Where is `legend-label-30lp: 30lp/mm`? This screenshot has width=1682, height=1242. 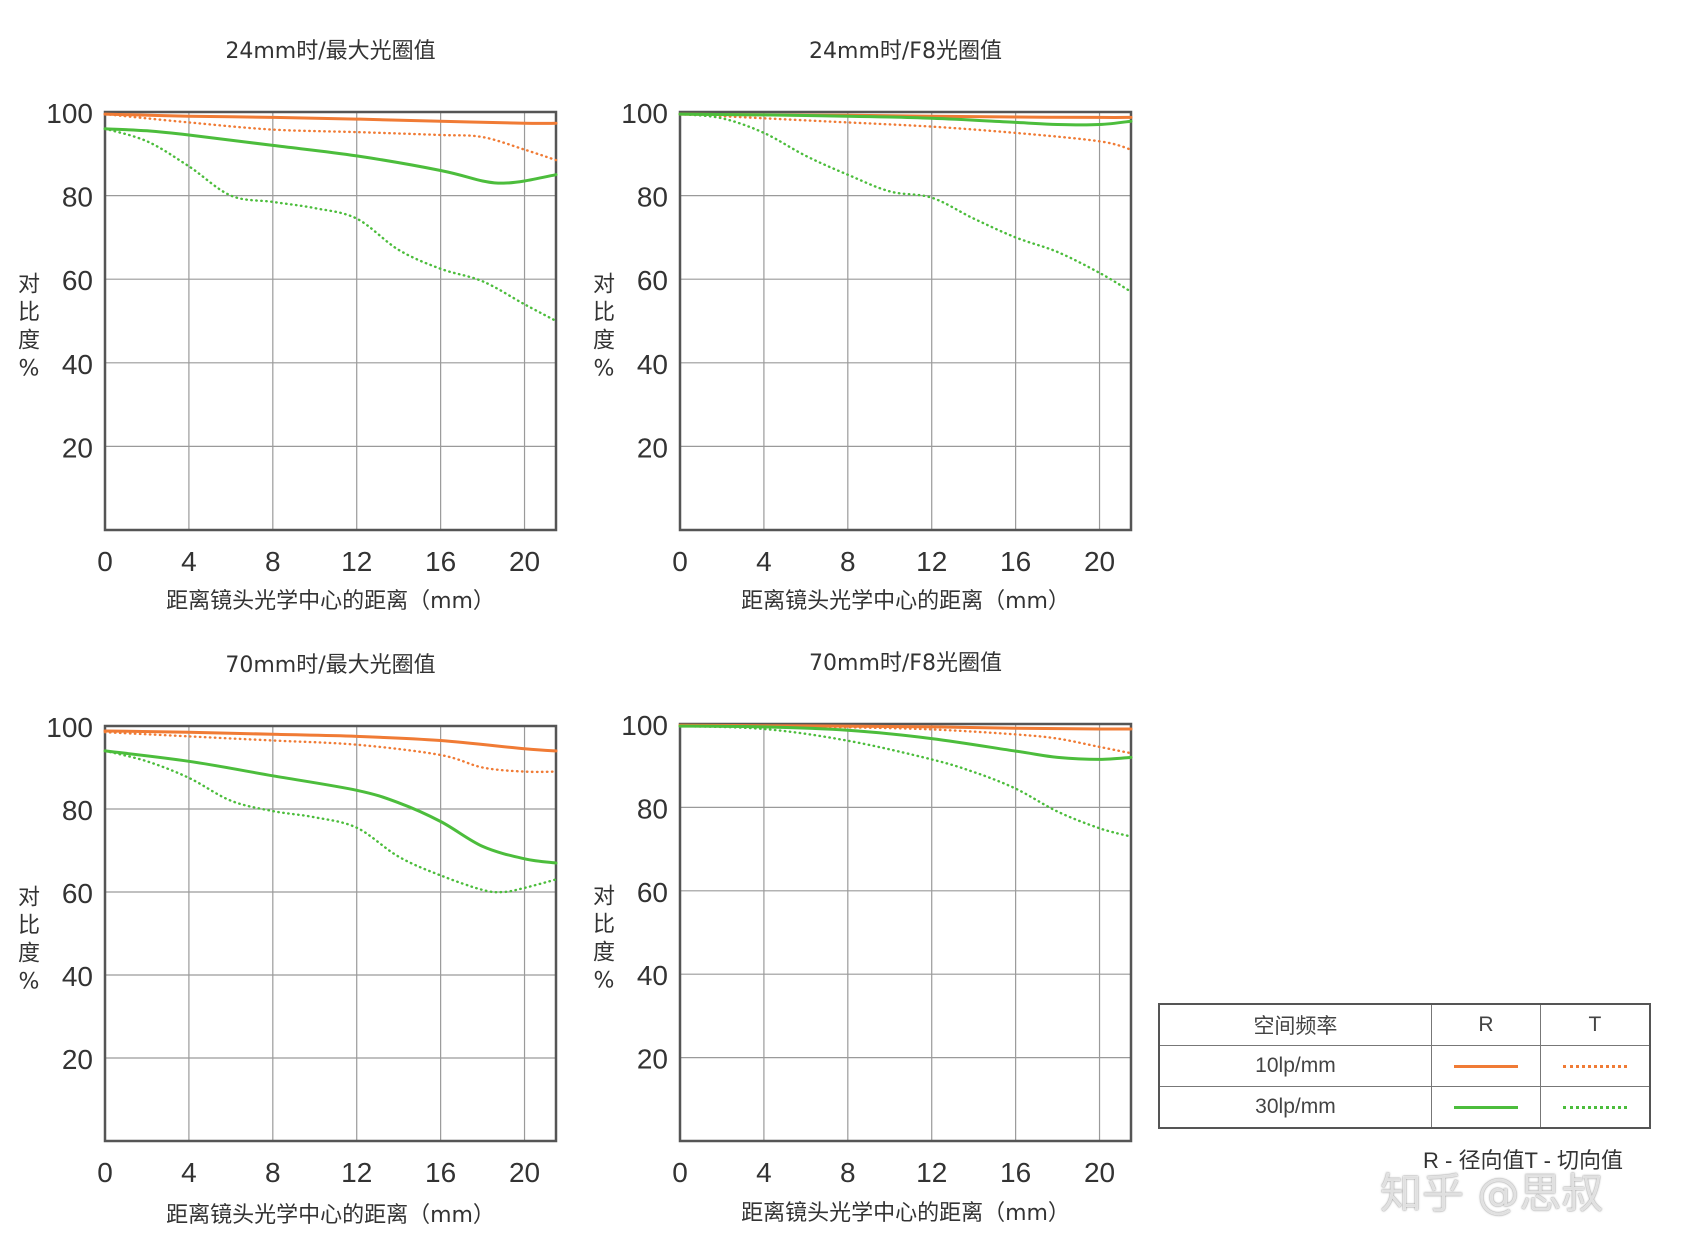
legend-label-30lp: 30lp/mm is located at coordinates (1295, 1107).